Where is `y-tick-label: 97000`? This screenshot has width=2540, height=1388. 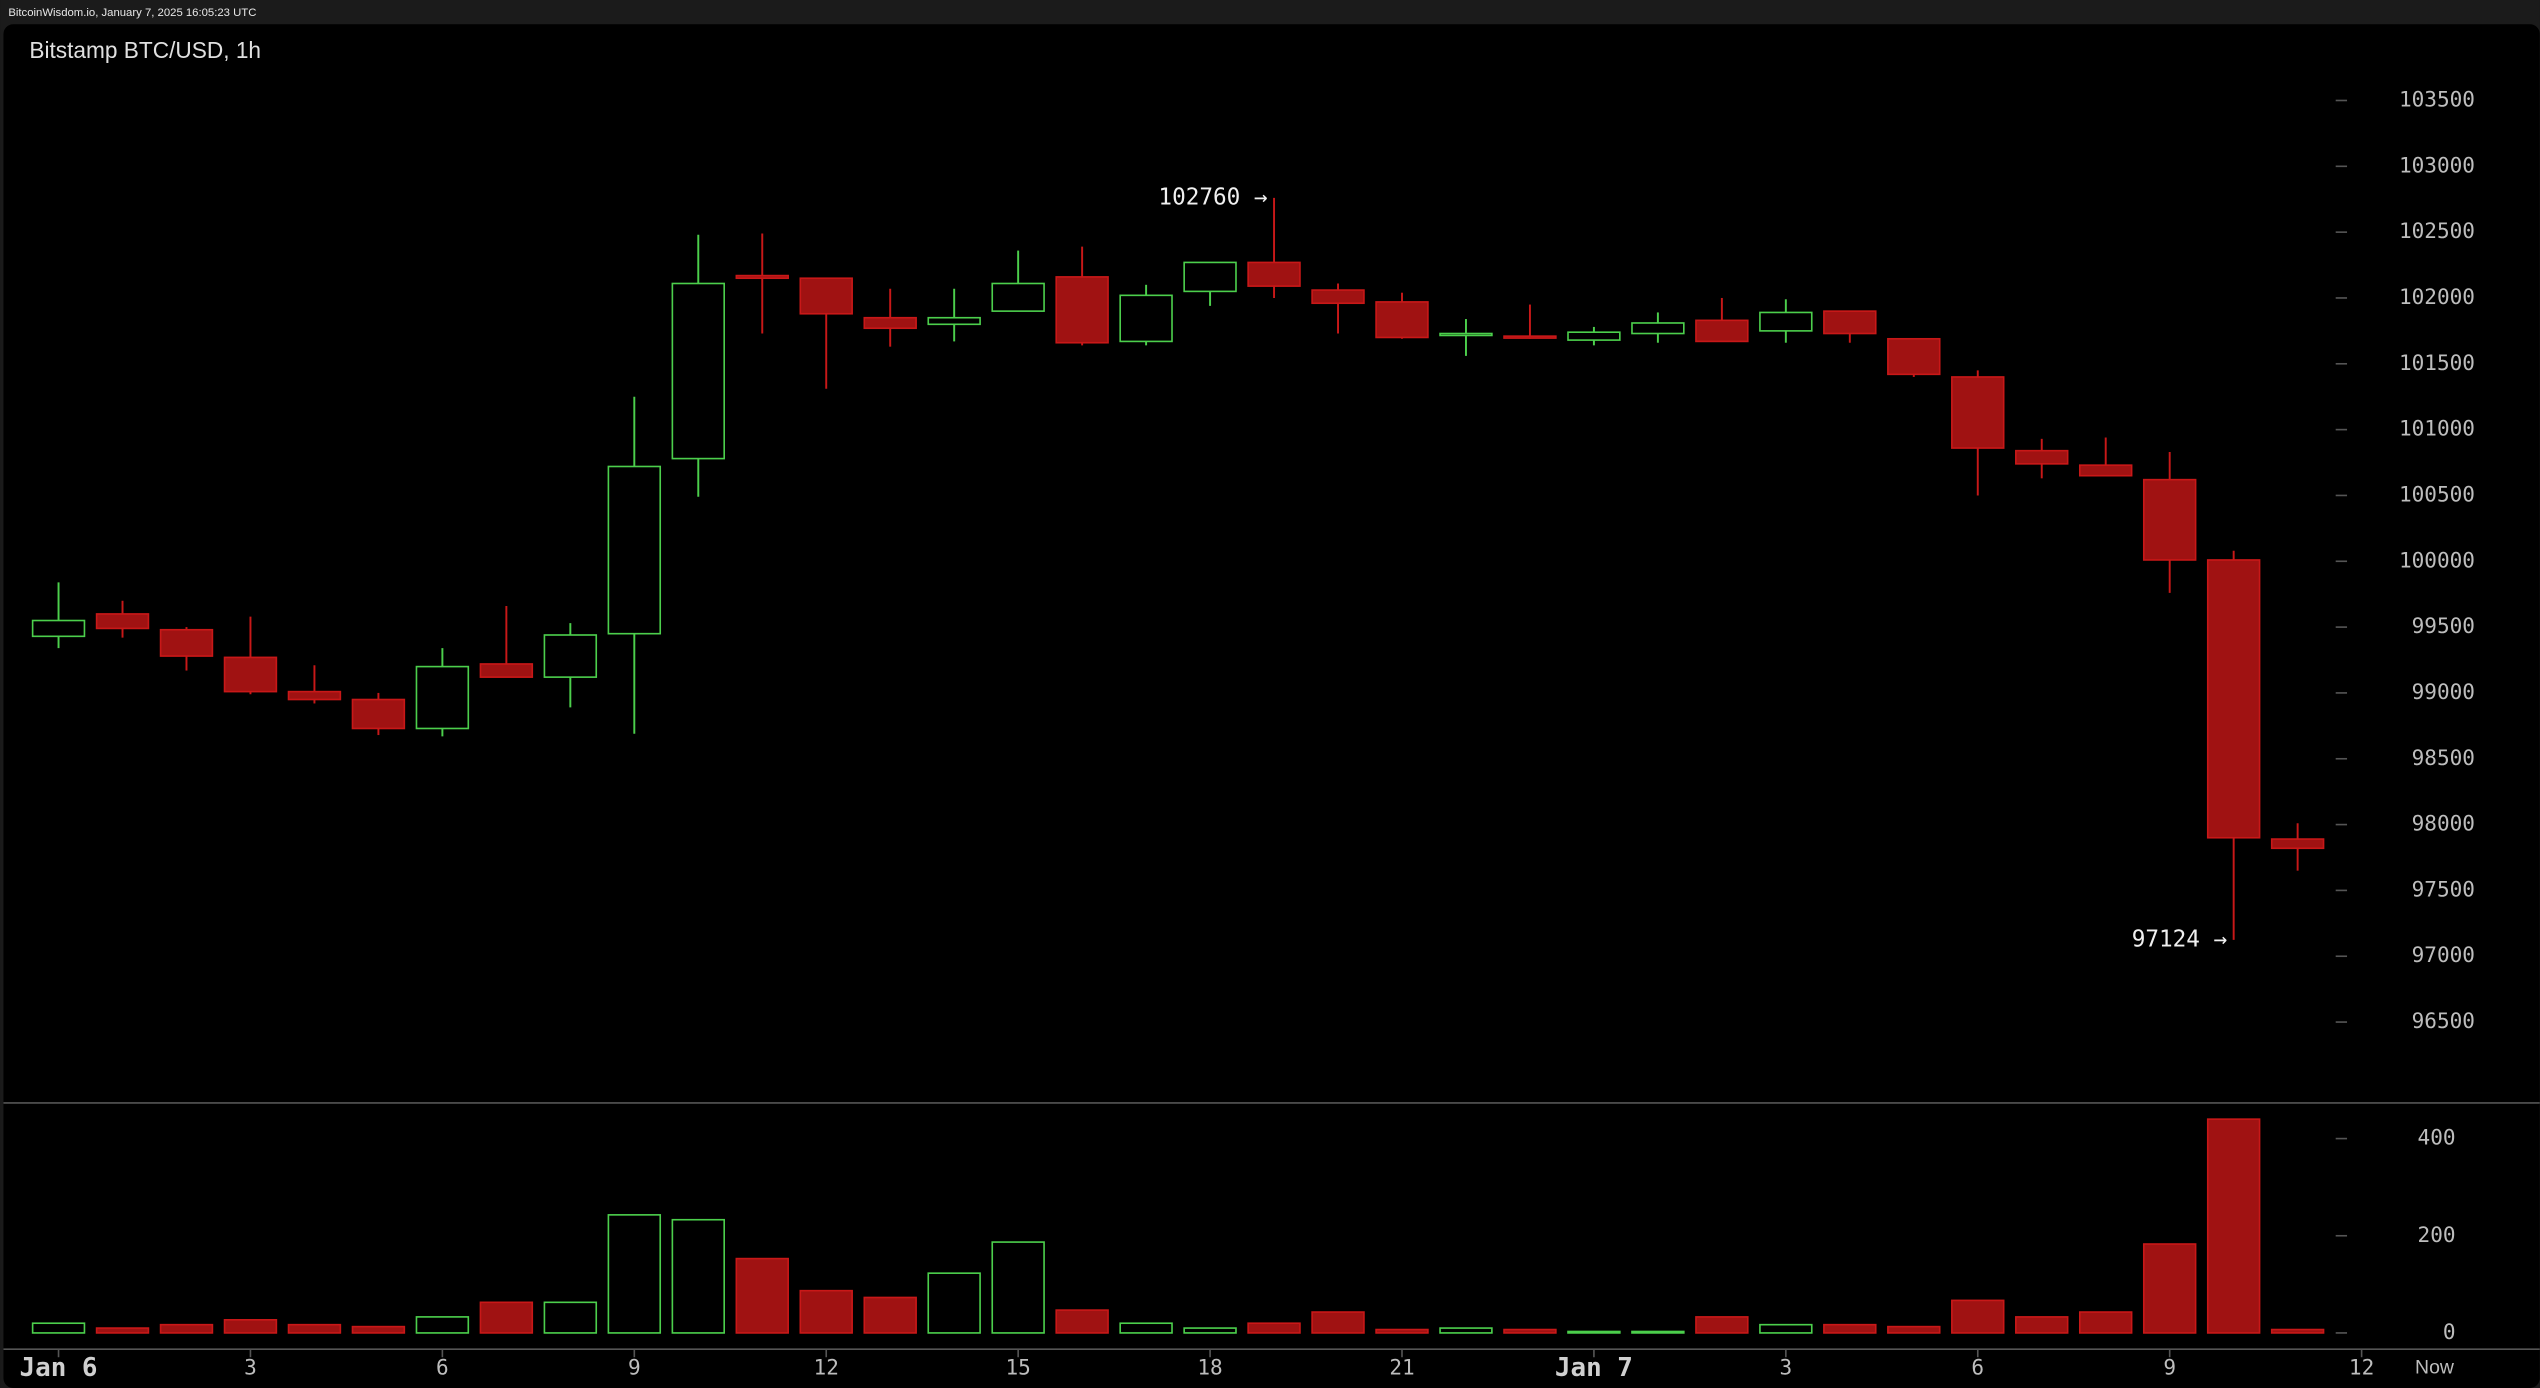
y-tick-label: 97000 is located at coordinates (2443, 954).